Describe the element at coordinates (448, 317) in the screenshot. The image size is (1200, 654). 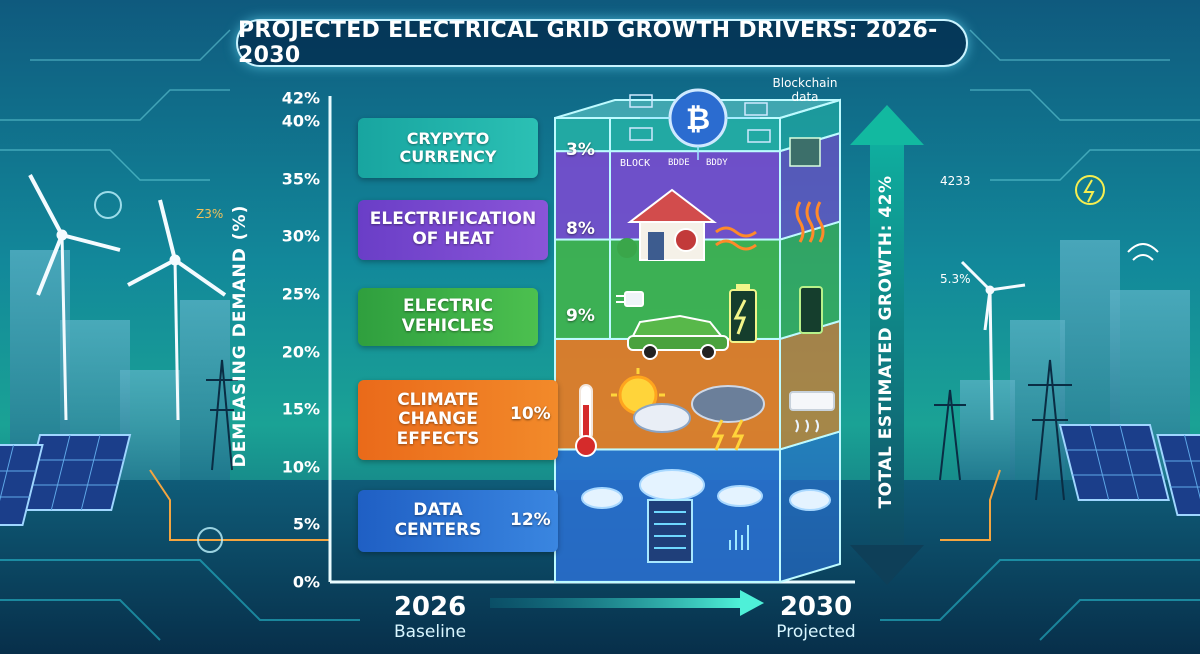
I see `label-ev: ELECTRIC VEHICLES` at that location.